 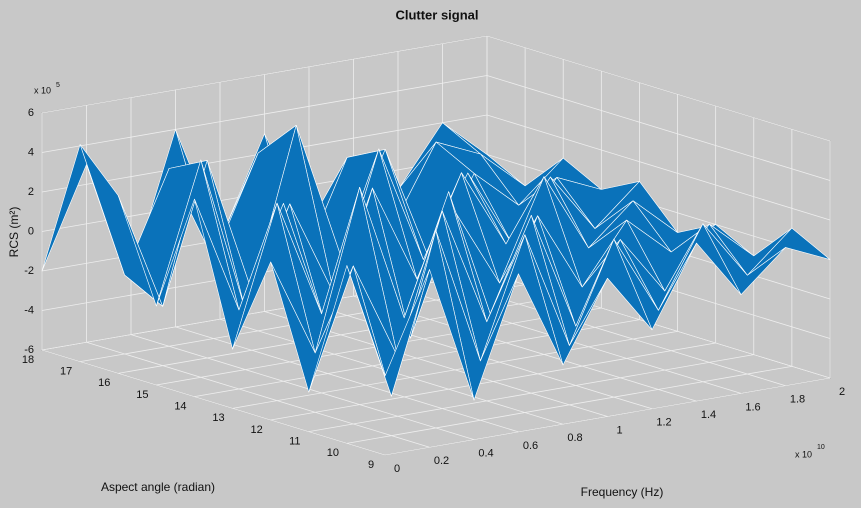 What do you see at coordinates (803, 454) in the screenshot?
I see `x-multiplier: x 10` at bounding box center [803, 454].